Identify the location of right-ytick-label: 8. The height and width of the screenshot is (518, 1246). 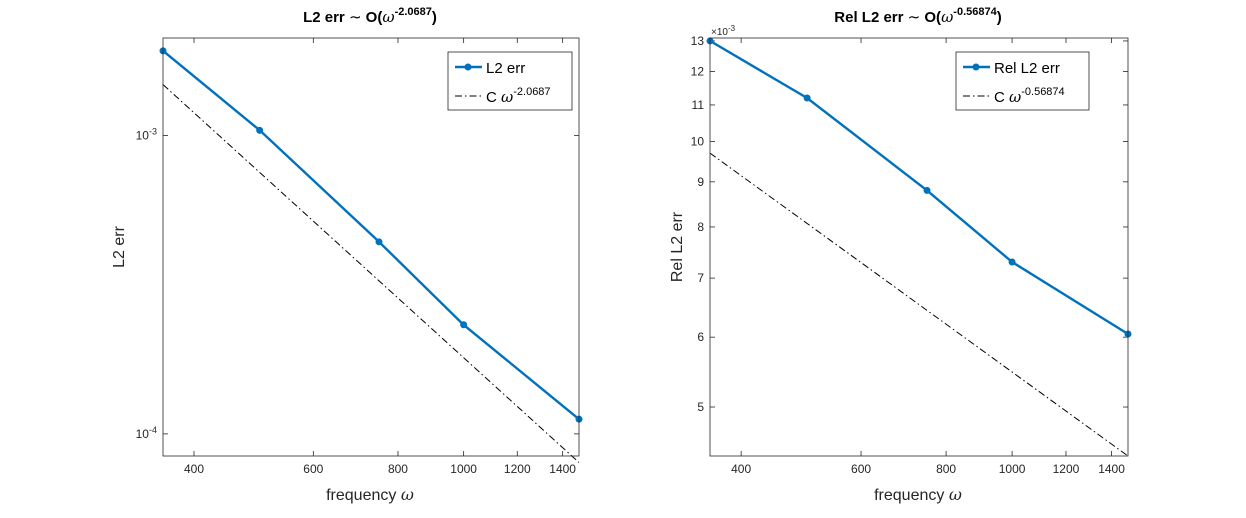
(700, 227).